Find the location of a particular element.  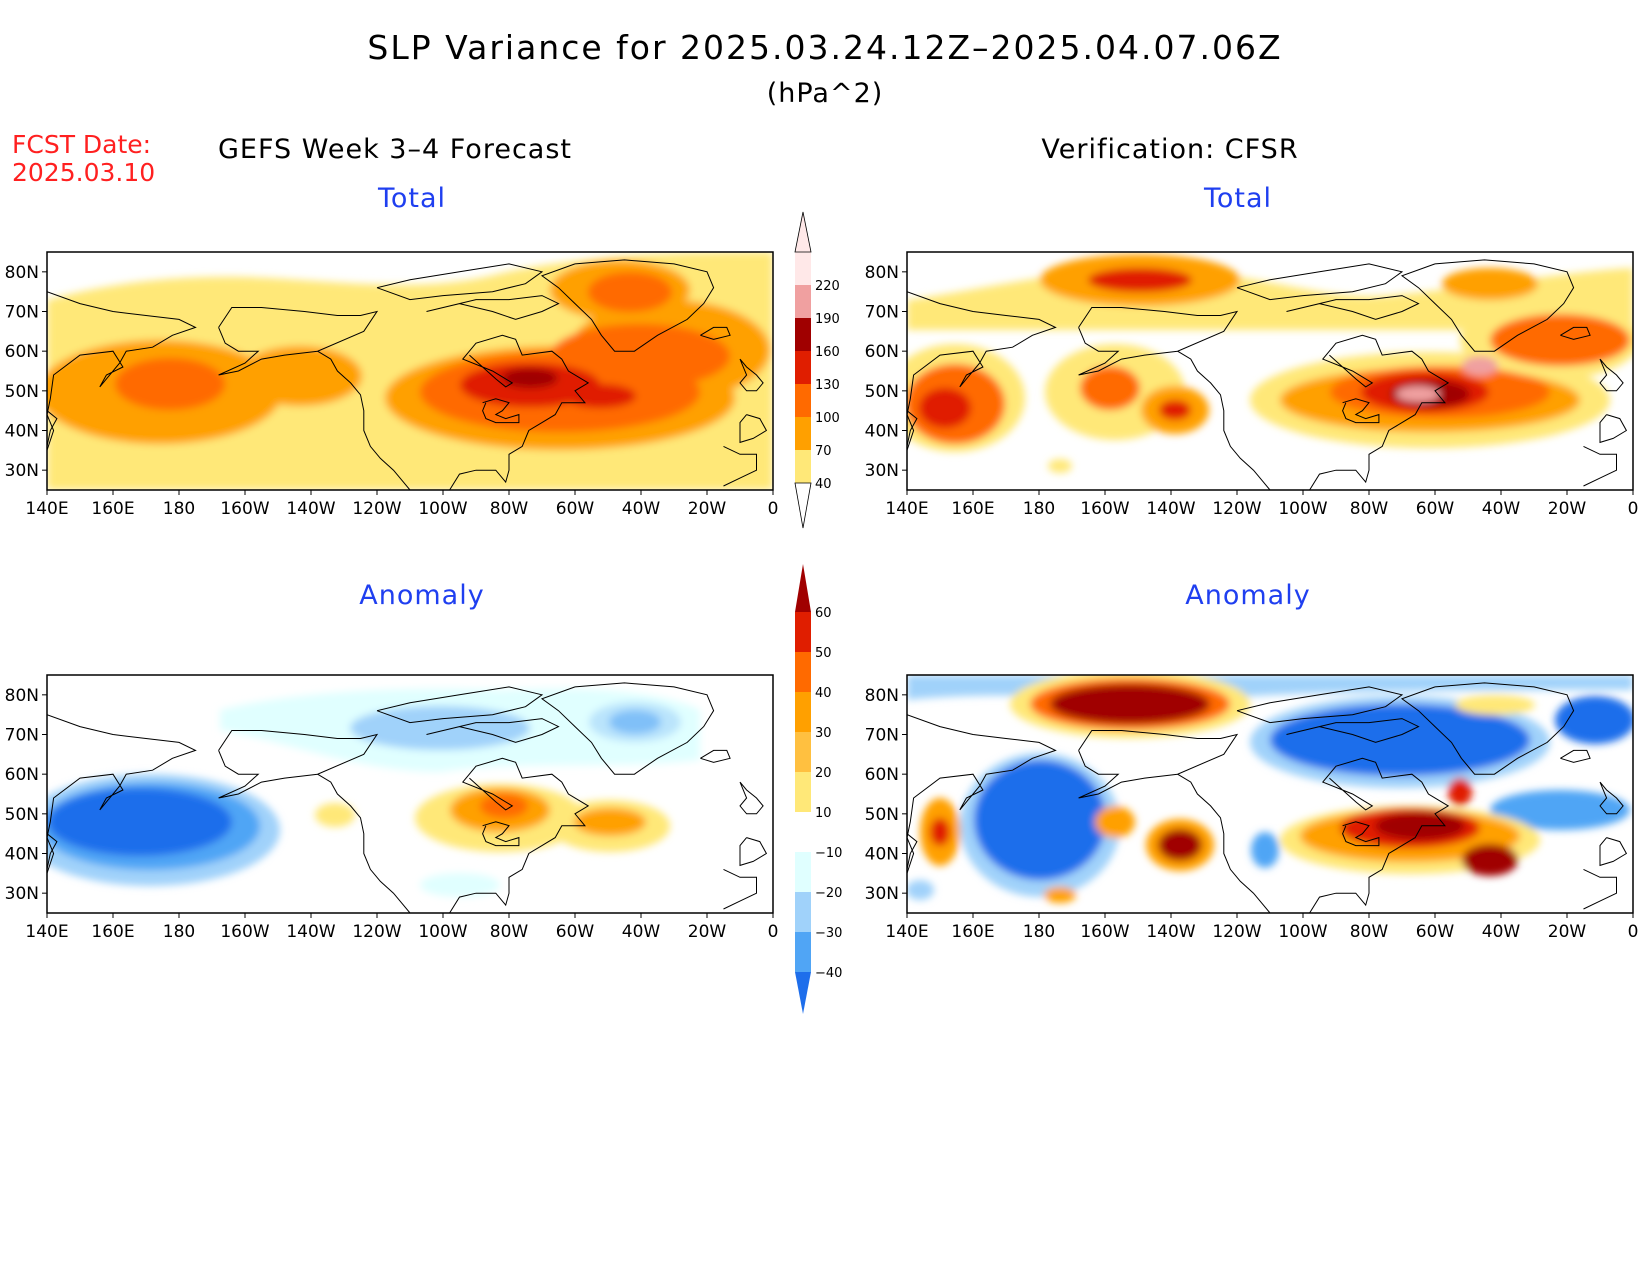

units-label: (hPa^2) is located at coordinates (825, 93).